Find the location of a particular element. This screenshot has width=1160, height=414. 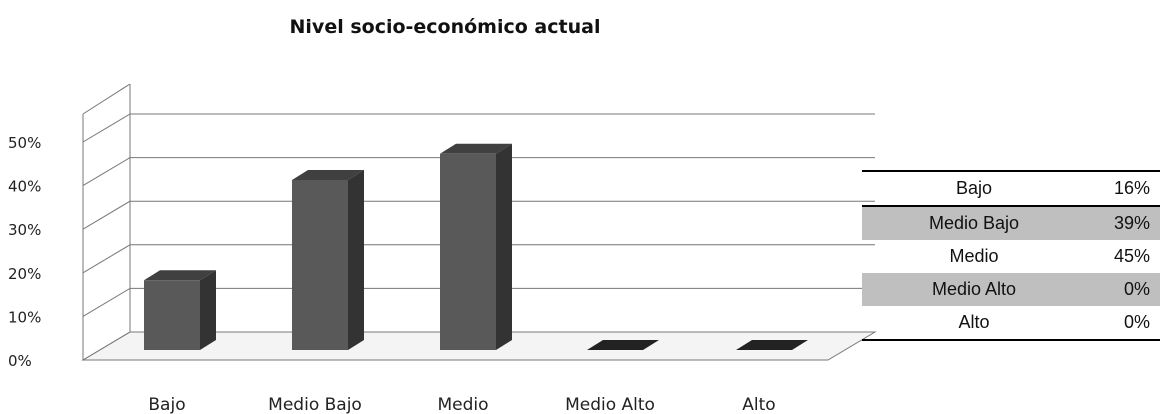

y-tick-label: 20% is located at coordinates (24, 274).